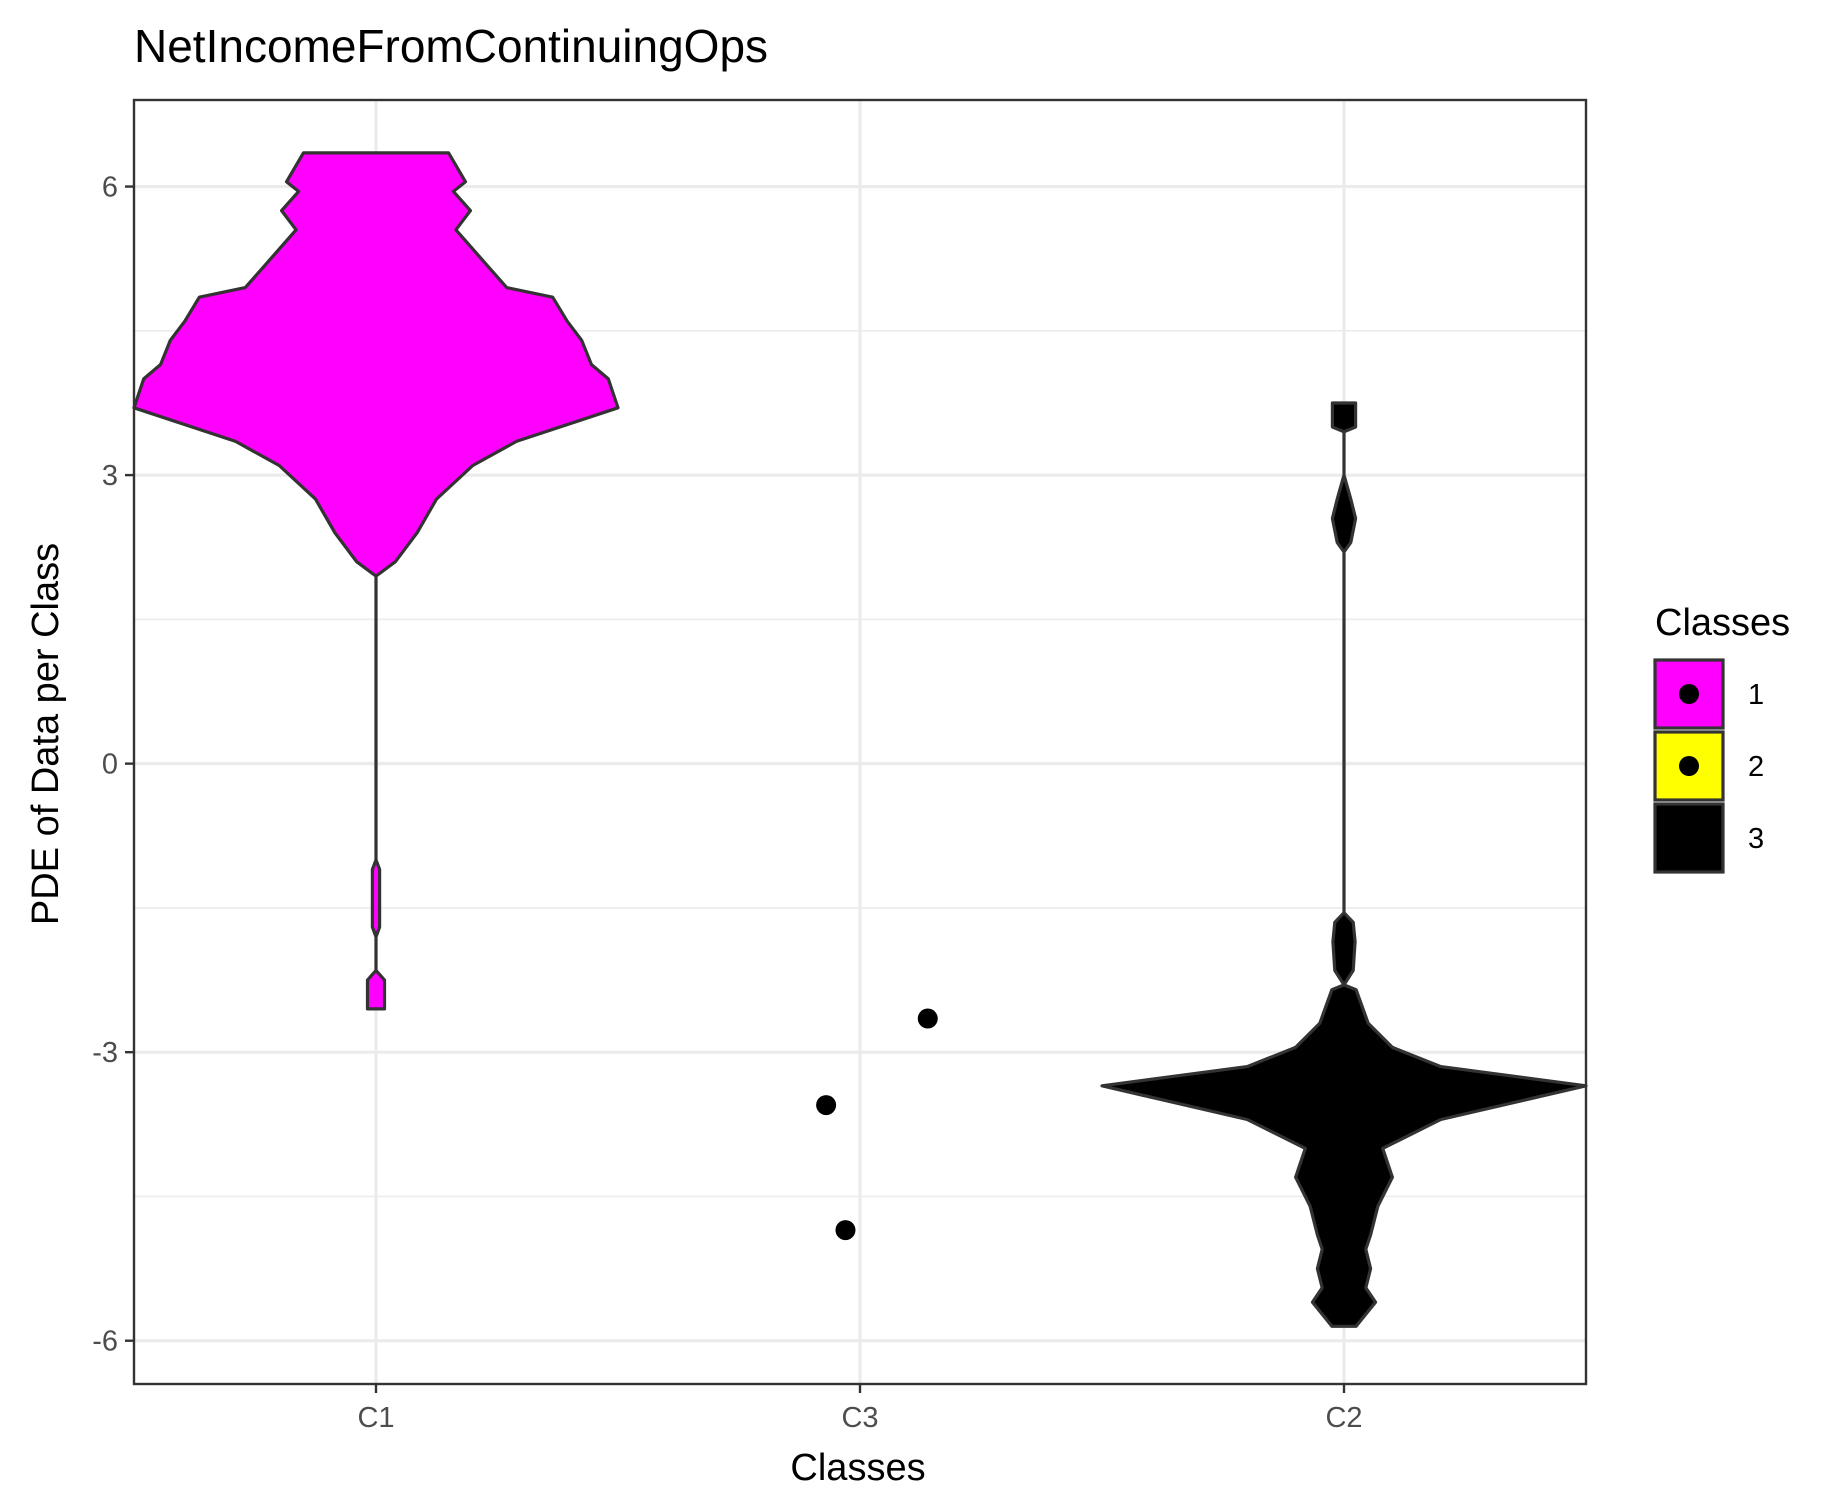 This screenshot has height=1493, width=1840. I want to click on legend-title: Classes, so click(1722, 623).